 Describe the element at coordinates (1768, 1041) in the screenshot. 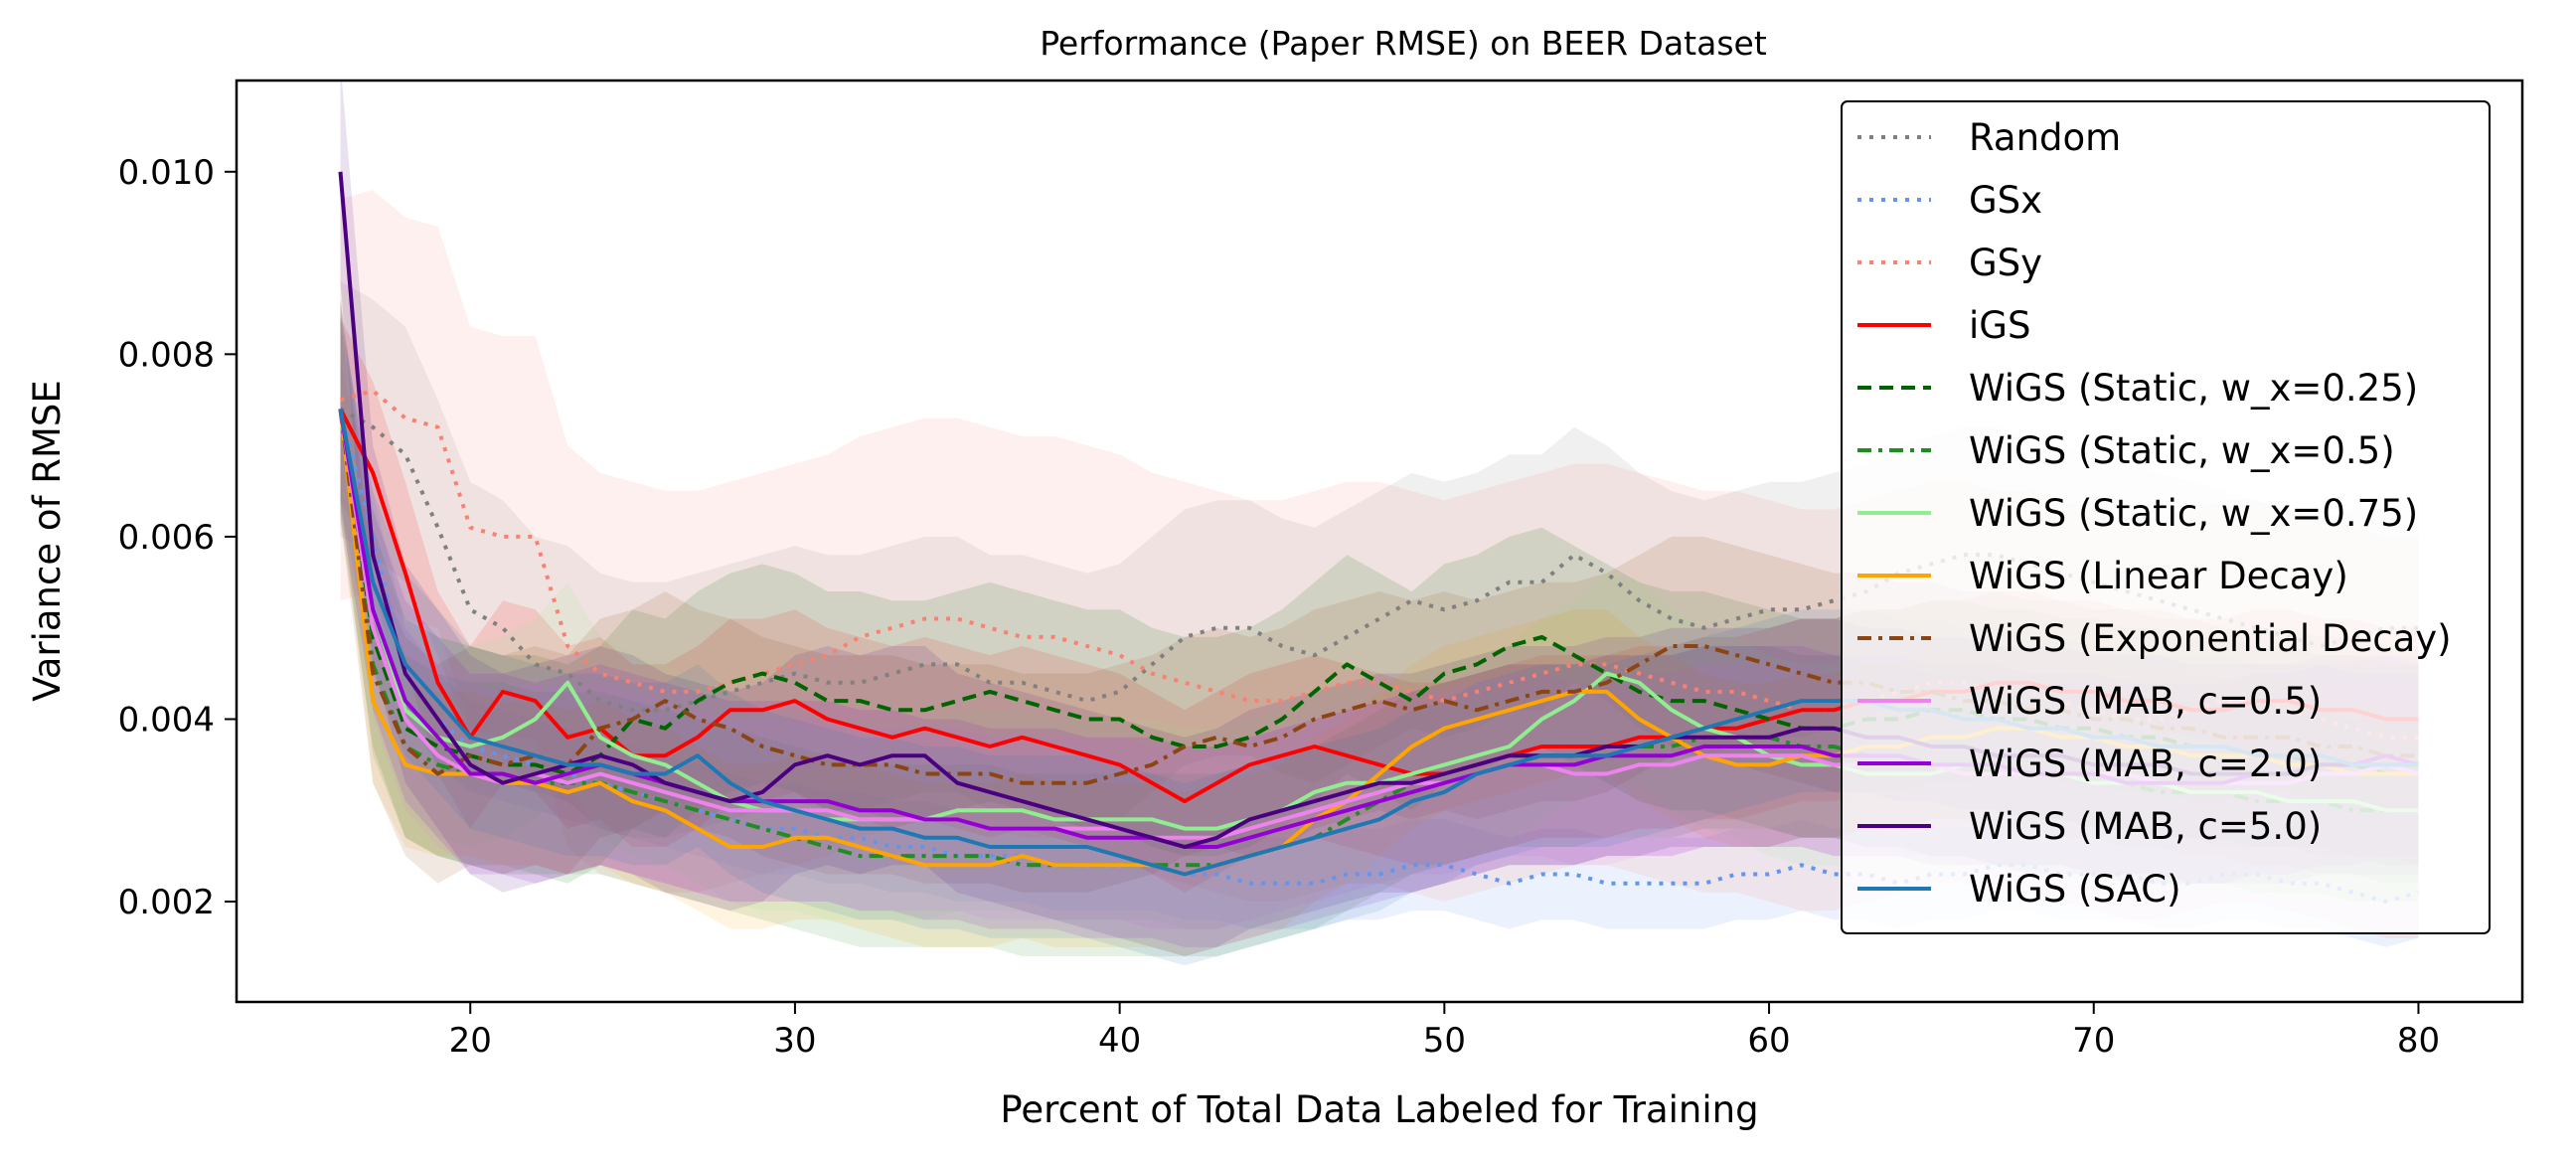

I see `x-tick-label: 60` at that location.